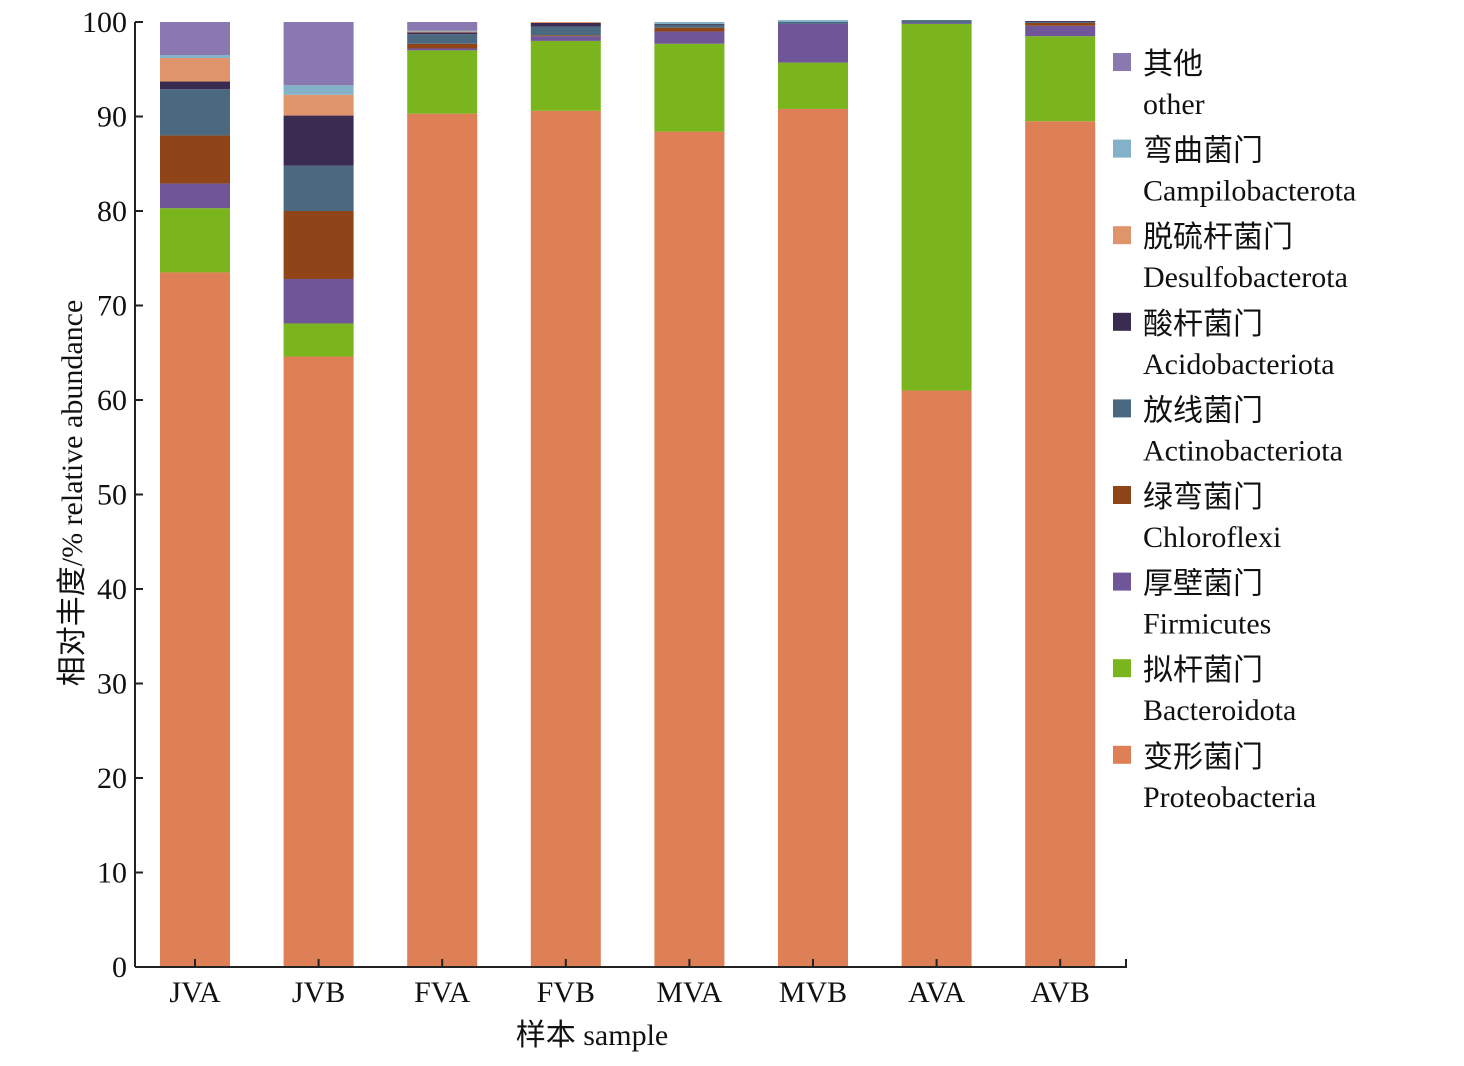 The image size is (1464, 1066). Describe the element at coordinates (689, 37) in the screenshot. I see `bar-segment-mva-firmicutes` at that location.